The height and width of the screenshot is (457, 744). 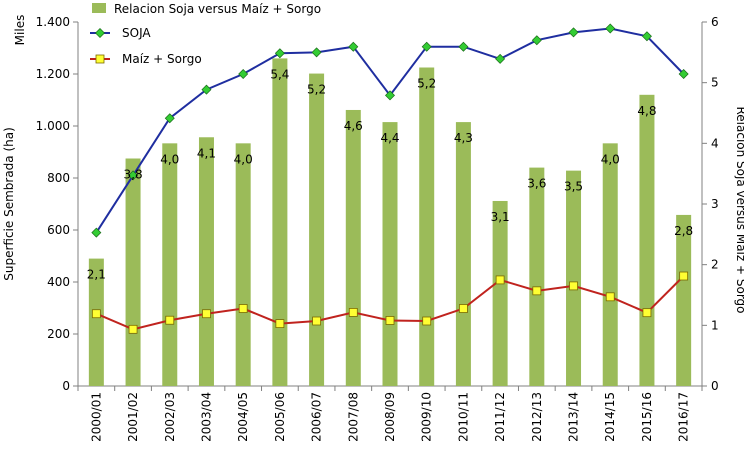 What do you see at coordinates (427, 417) in the screenshot?
I see `x-category-label: 2009/10` at bounding box center [427, 417].